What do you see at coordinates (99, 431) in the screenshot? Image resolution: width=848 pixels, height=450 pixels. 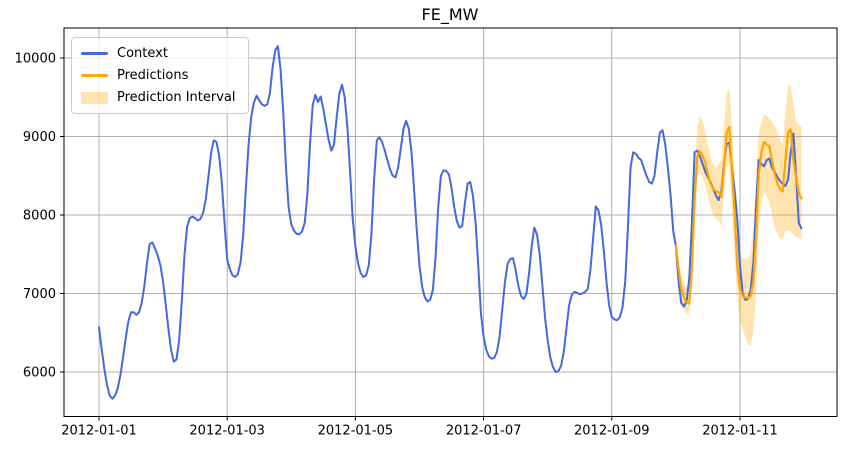 I see `x-tick-label: 2012-01-01` at bounding box center [99, 431].